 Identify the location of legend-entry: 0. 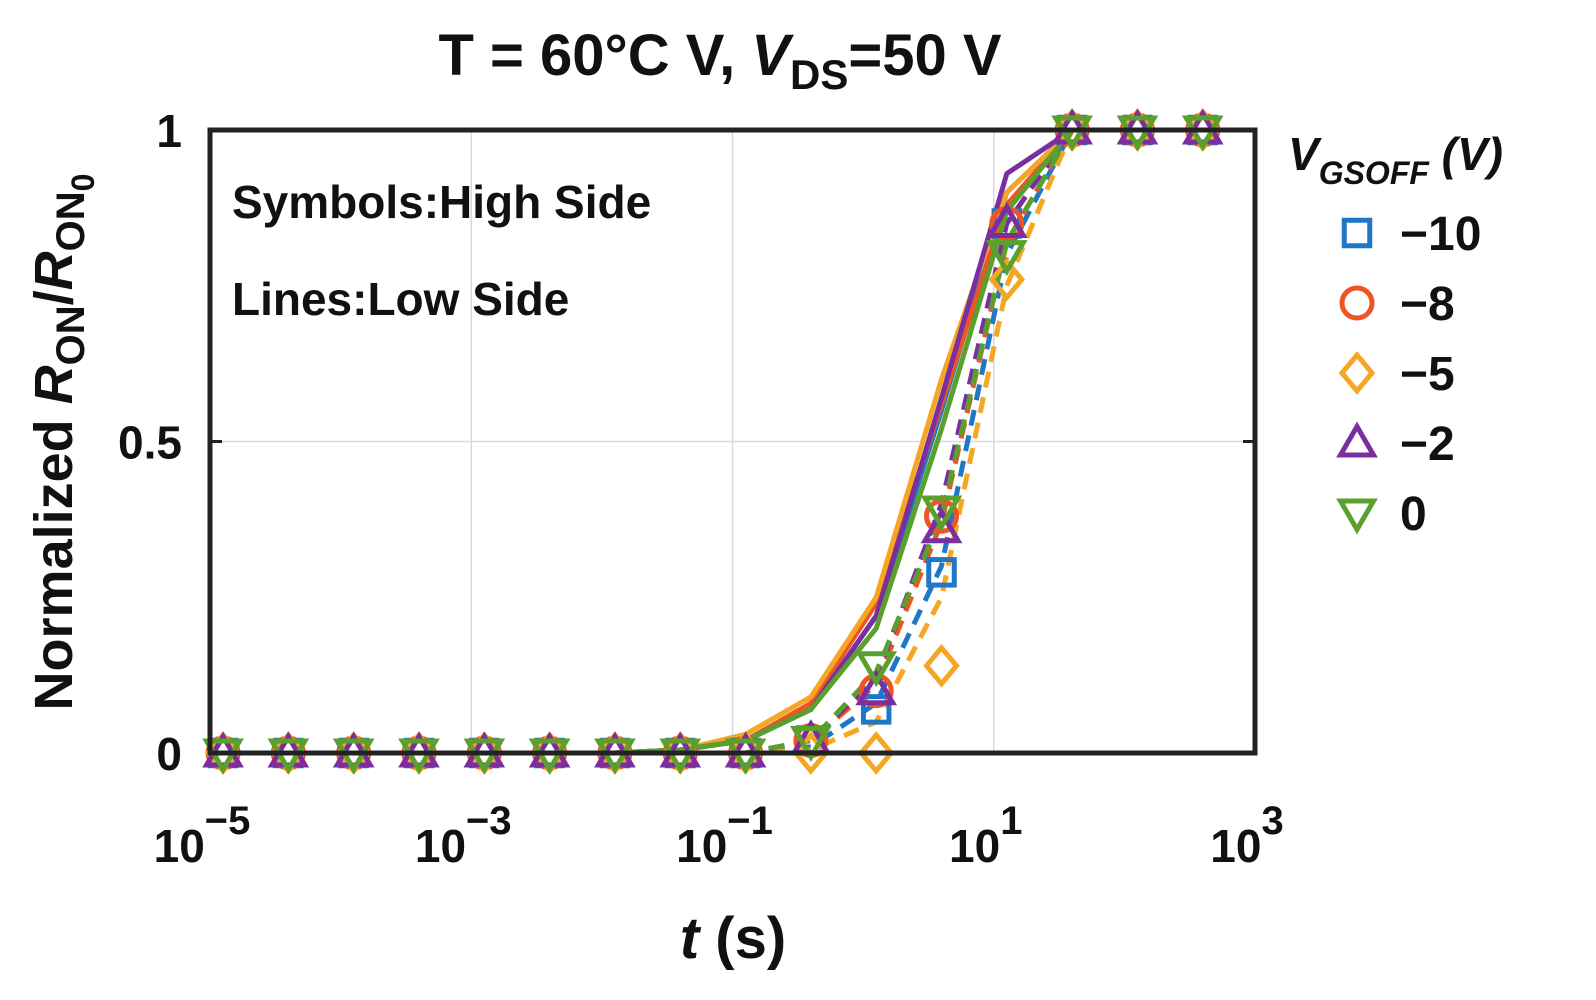
(1381, 514).